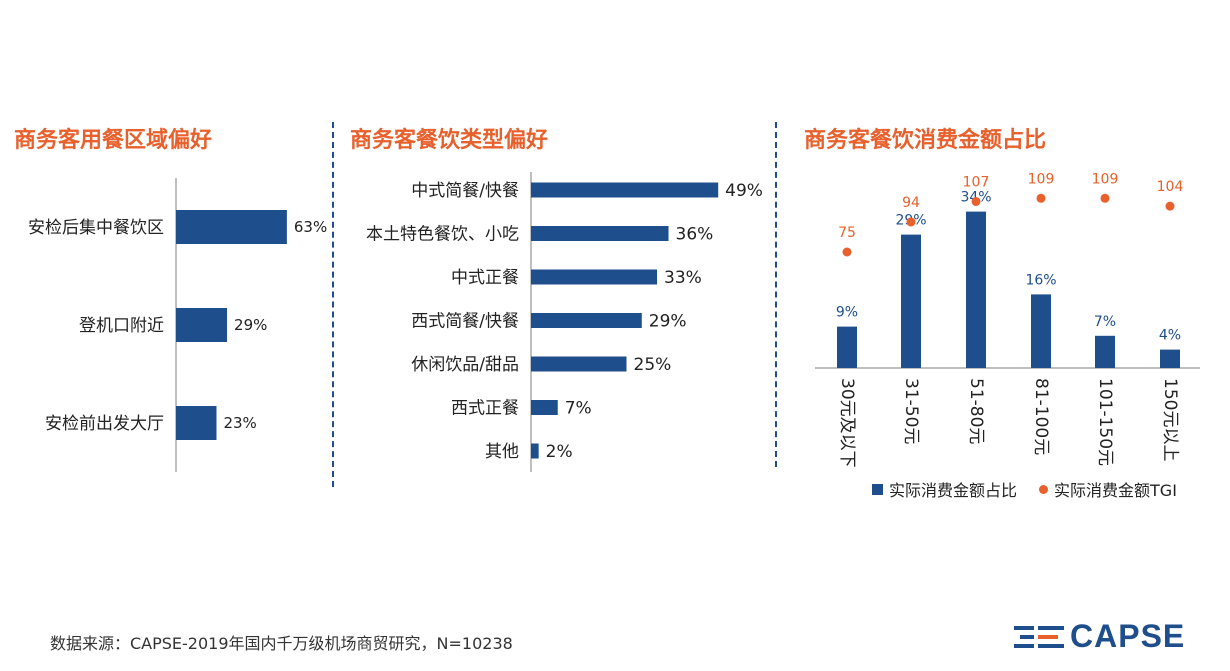 The image size is (1230, 671). Describe the element at coordinates (1105, 322) in the screenshot. I see `chart3-bar-value-label: 7%` at that location.